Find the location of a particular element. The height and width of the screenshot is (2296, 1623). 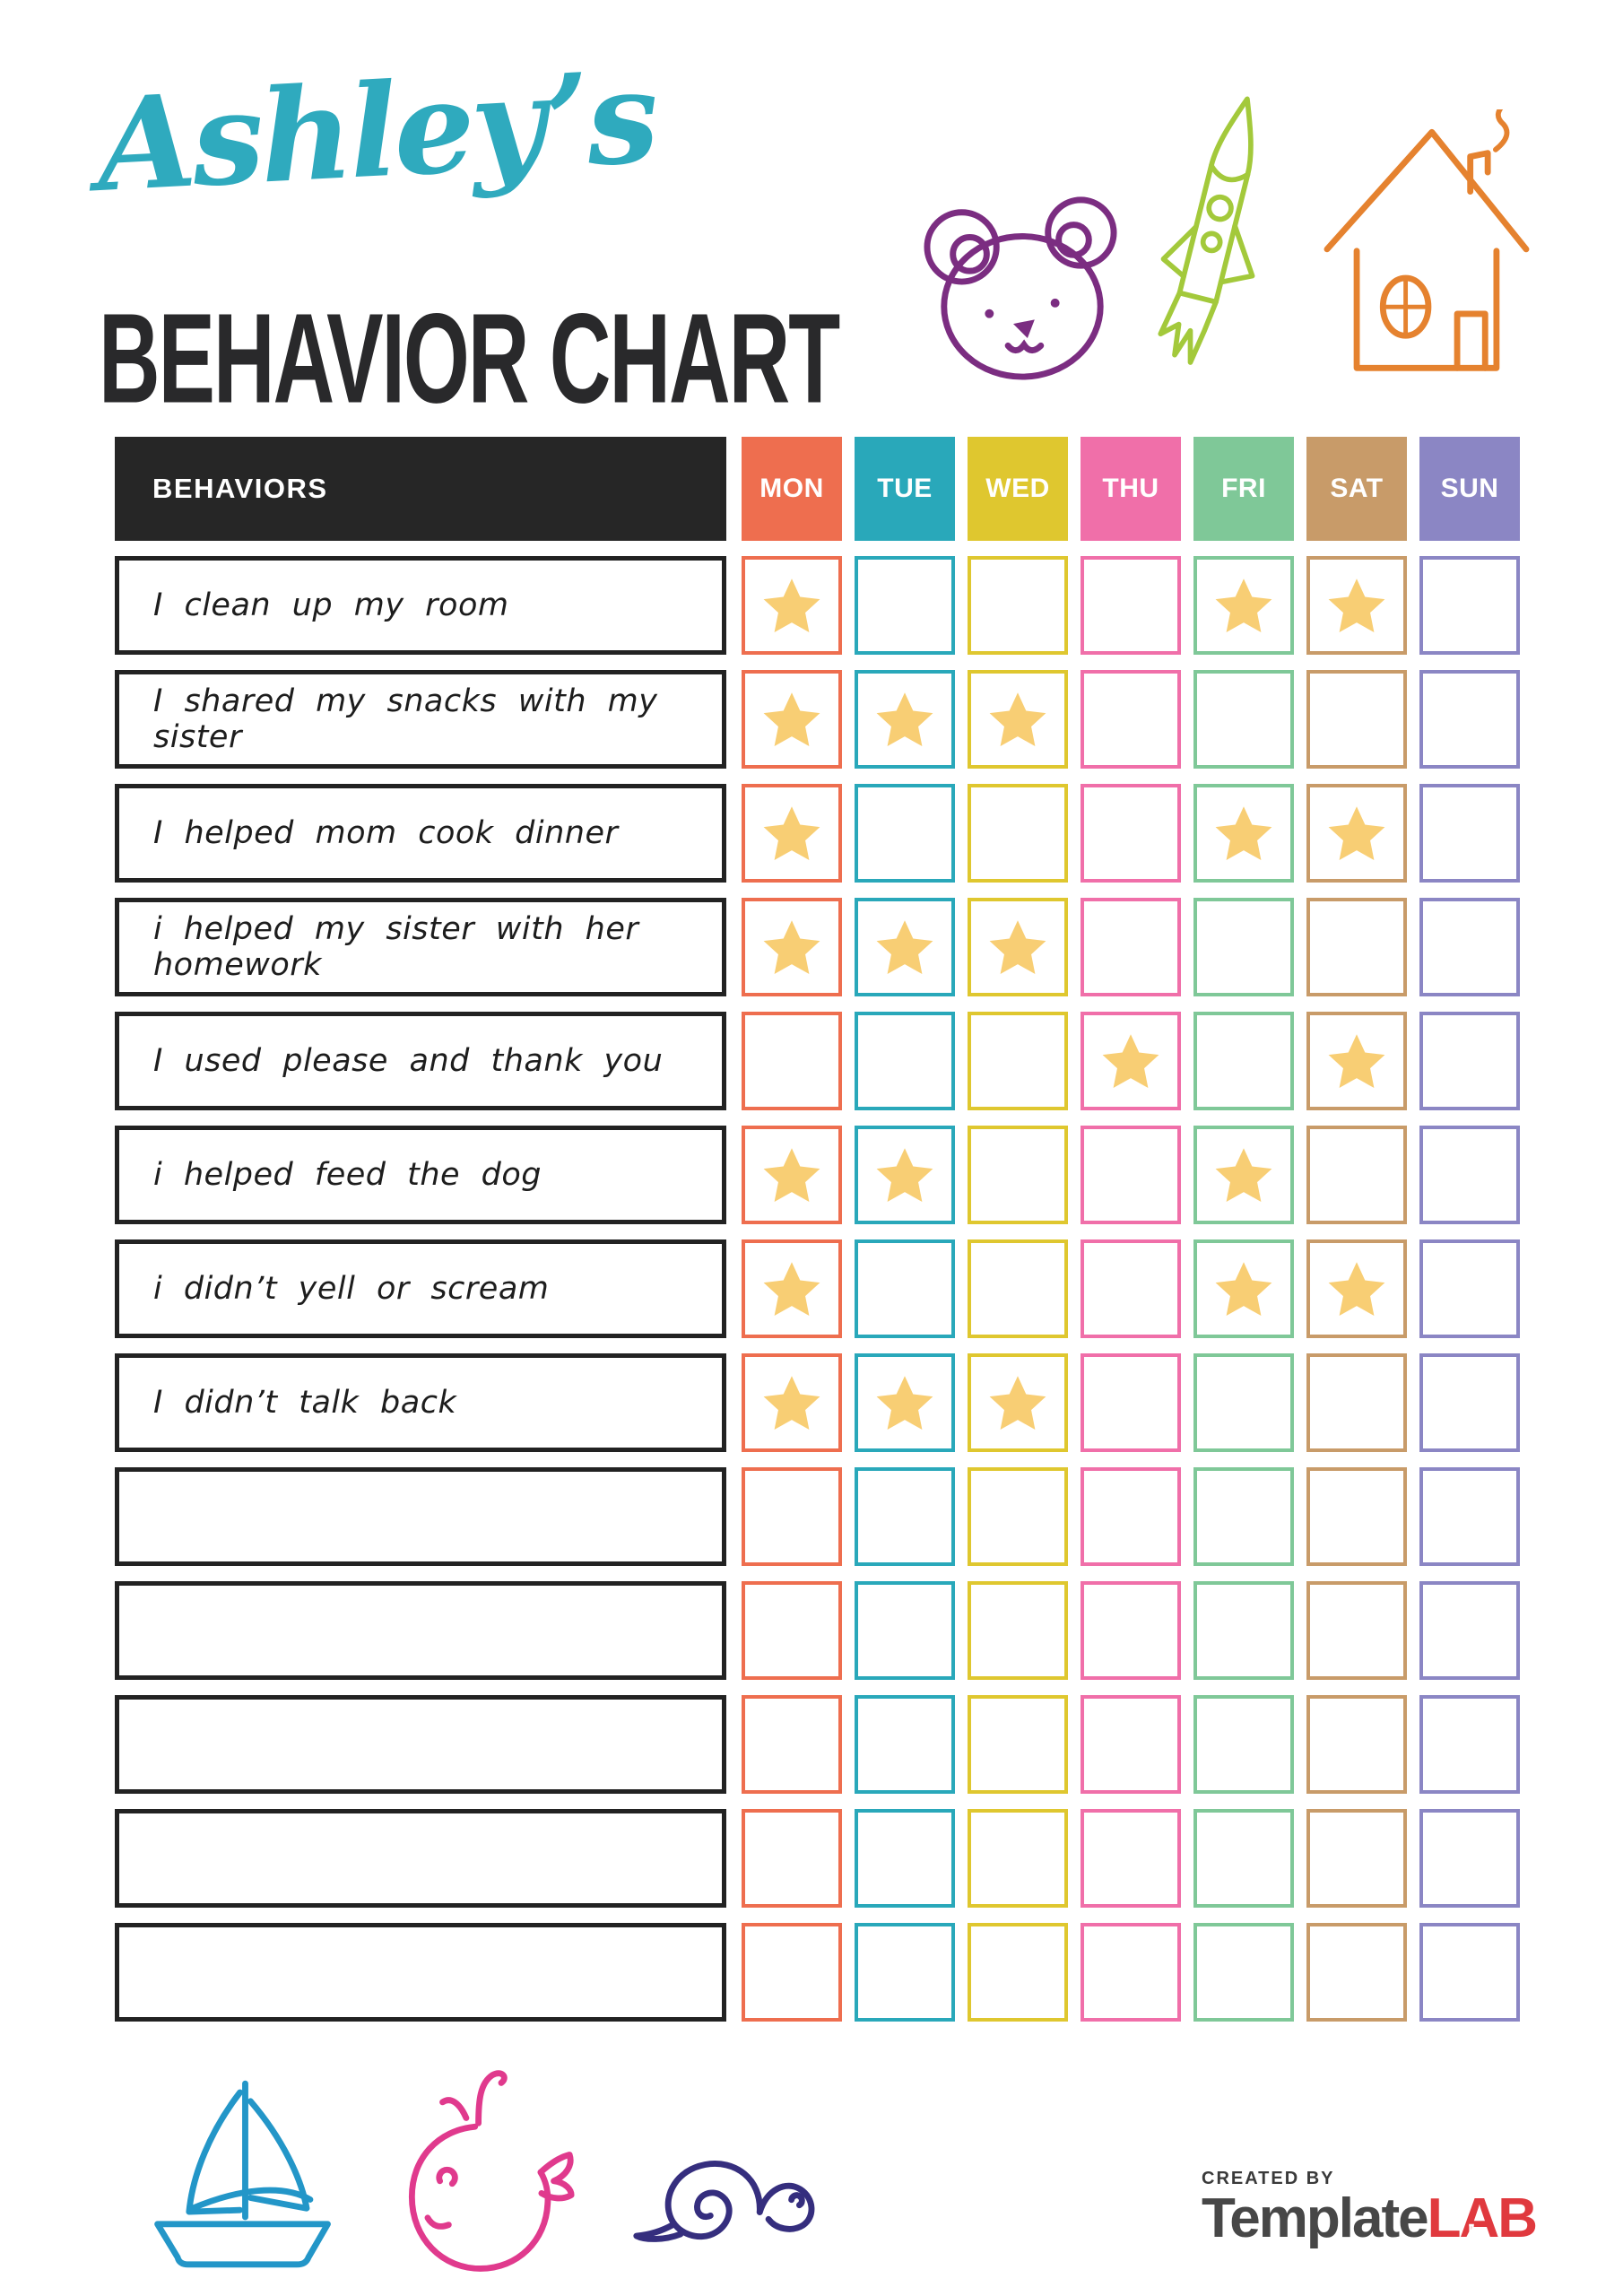

behavior-label: I used please and thank you is located at coordinates (420, 1061).